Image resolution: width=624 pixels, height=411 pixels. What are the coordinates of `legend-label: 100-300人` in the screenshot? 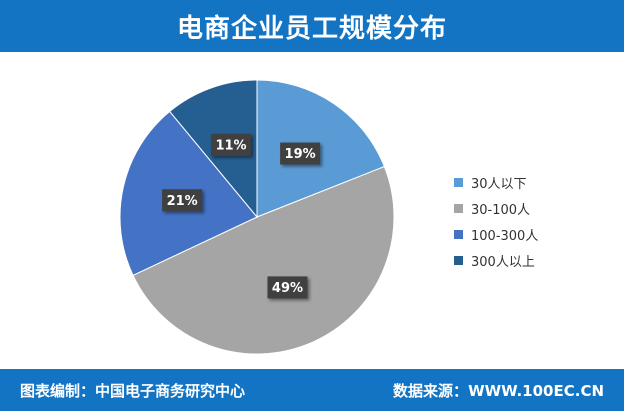 It's located at (505, 236).